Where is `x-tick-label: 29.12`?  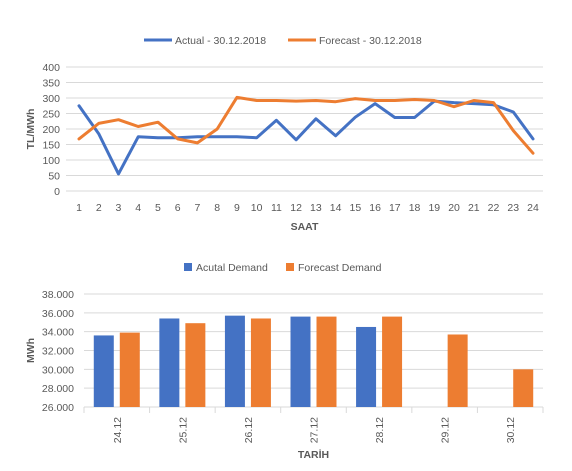
x-tick-label: 29.12 is located at coordinates (446, 430).